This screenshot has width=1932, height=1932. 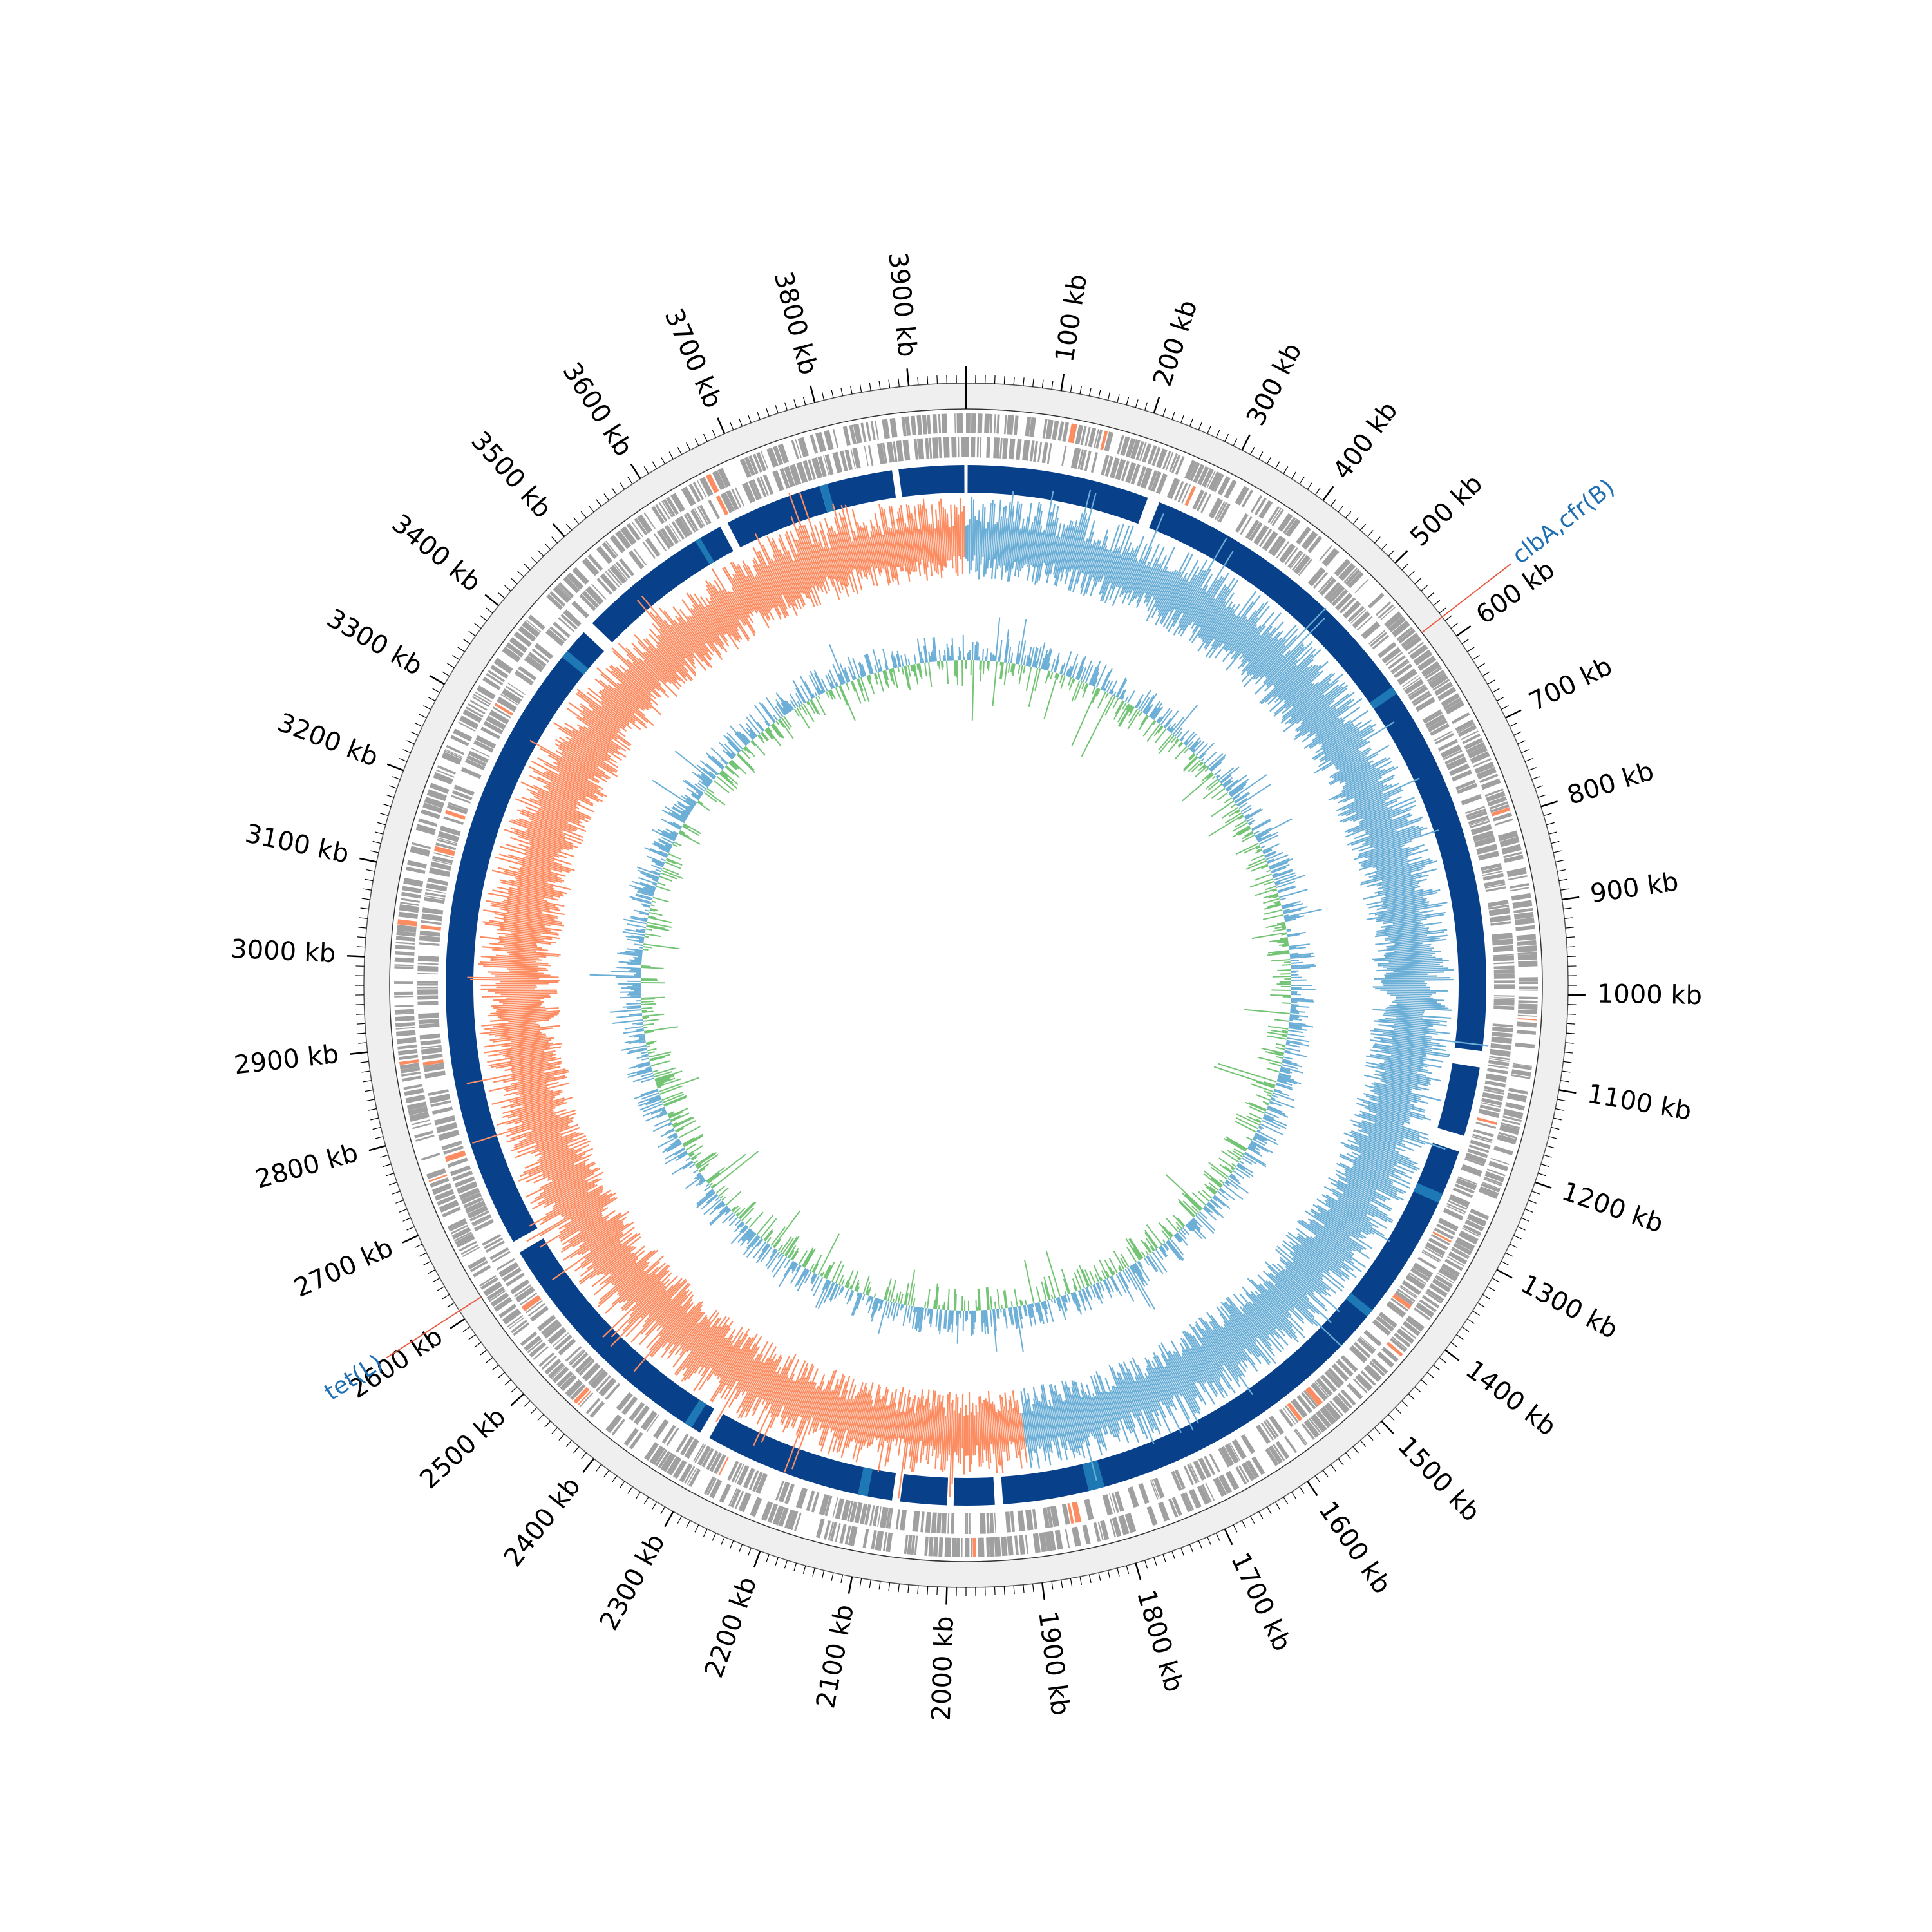 I want to click on tick-label: 200 kb, so click(x=1176, y=343).